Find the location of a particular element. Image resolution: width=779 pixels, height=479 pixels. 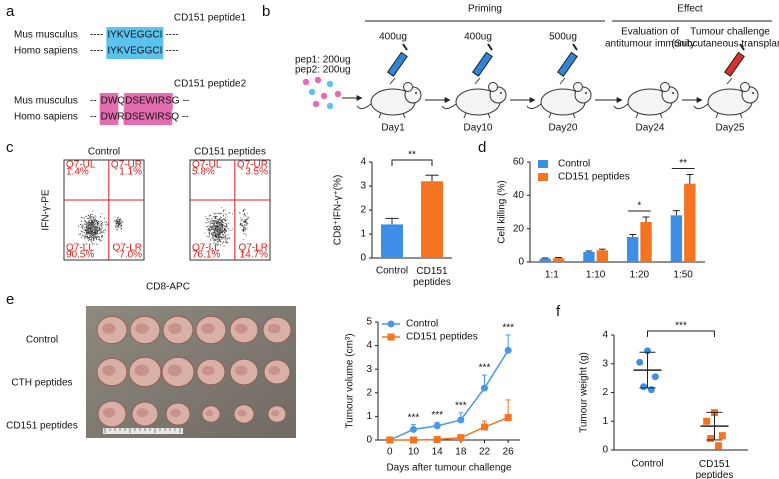

y-tick-label: 1 is located at coordinates (369, 416).